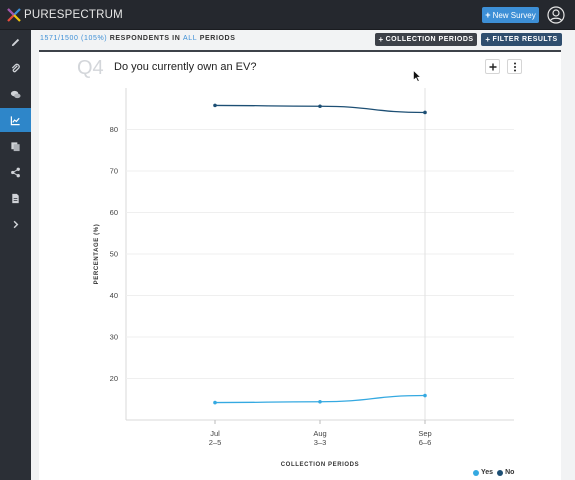  Describe the element at coordinates (215, 433) in the screenshot. I see `x-tick-label: Jul` at that location.